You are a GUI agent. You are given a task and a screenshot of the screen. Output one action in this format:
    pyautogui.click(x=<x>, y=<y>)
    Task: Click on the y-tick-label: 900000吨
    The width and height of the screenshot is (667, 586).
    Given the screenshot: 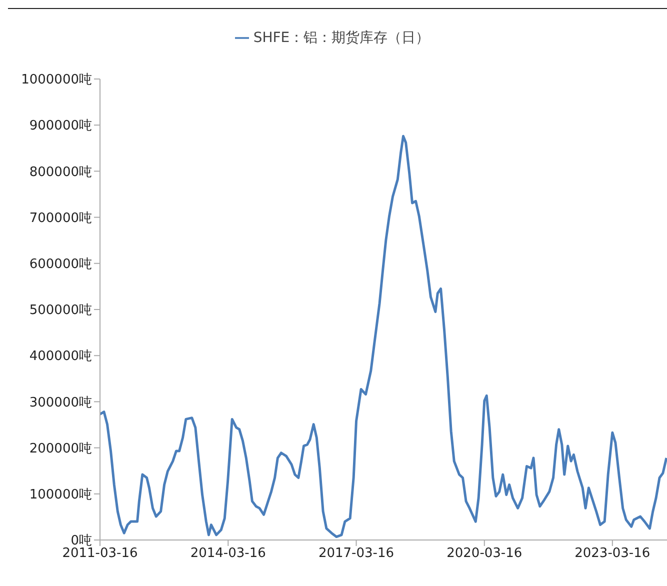 What is the action you would take?
    pyautogui.click(x=60, y=126)
    